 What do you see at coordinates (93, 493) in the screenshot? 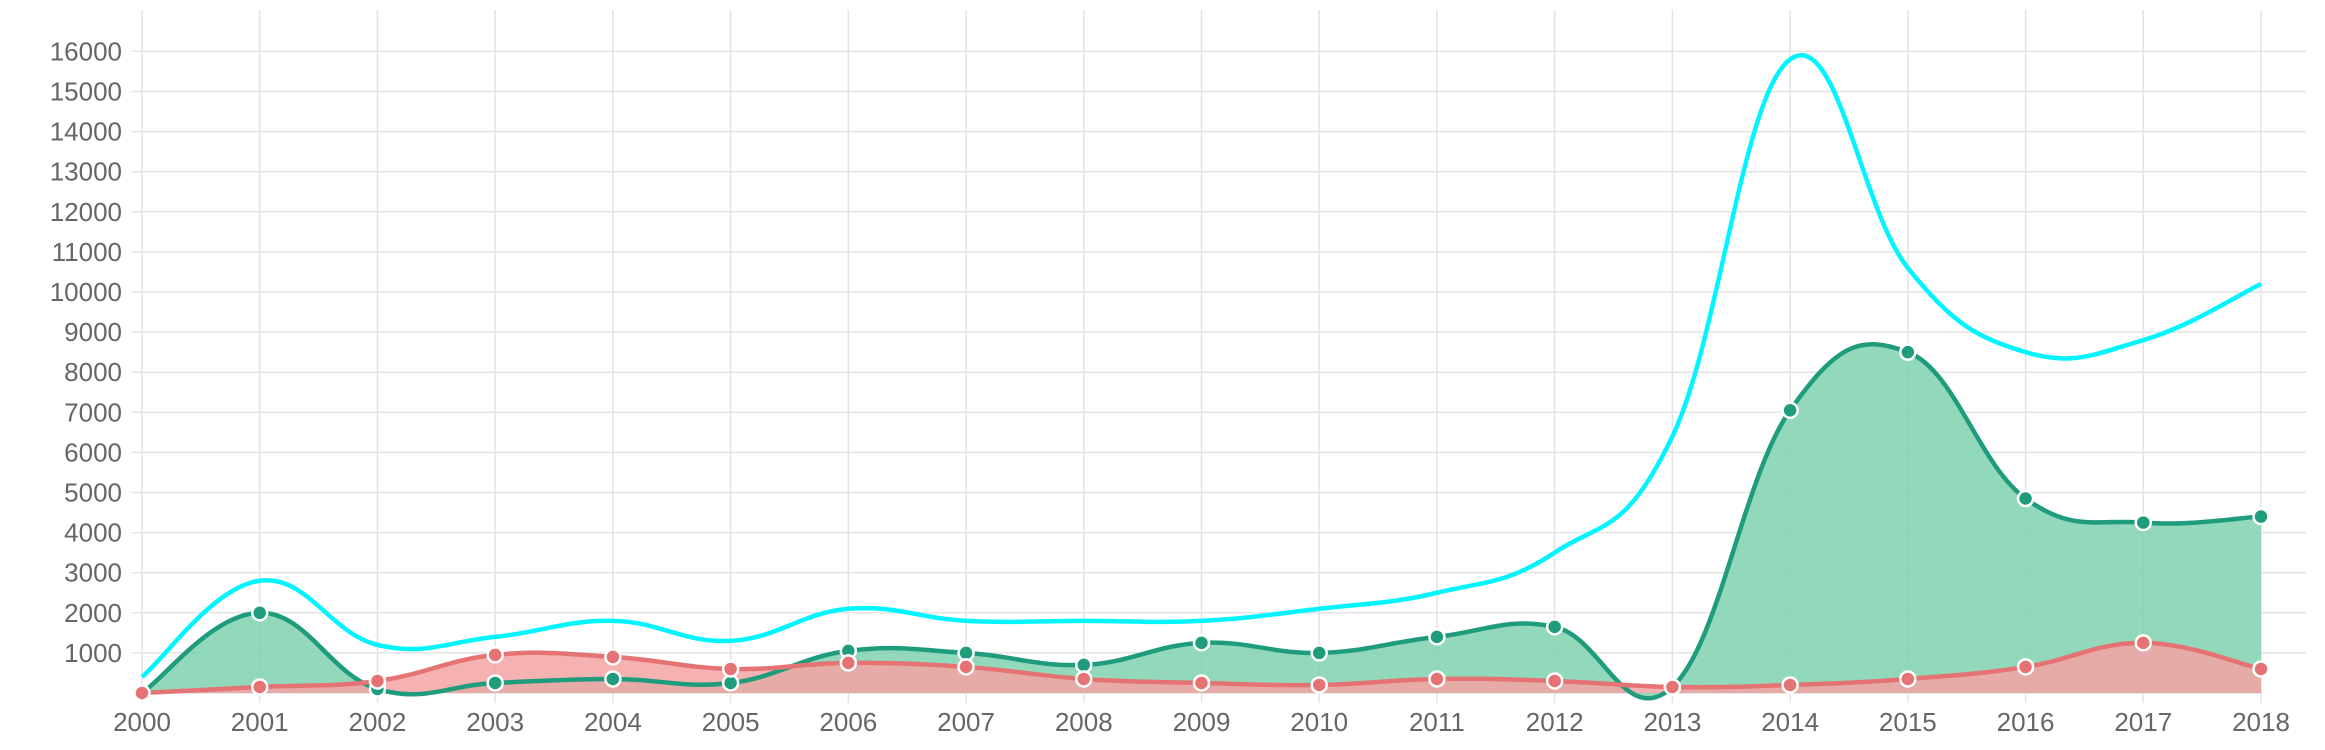
I see `y-tick-label: 5000` at bounding box center [93, 493].